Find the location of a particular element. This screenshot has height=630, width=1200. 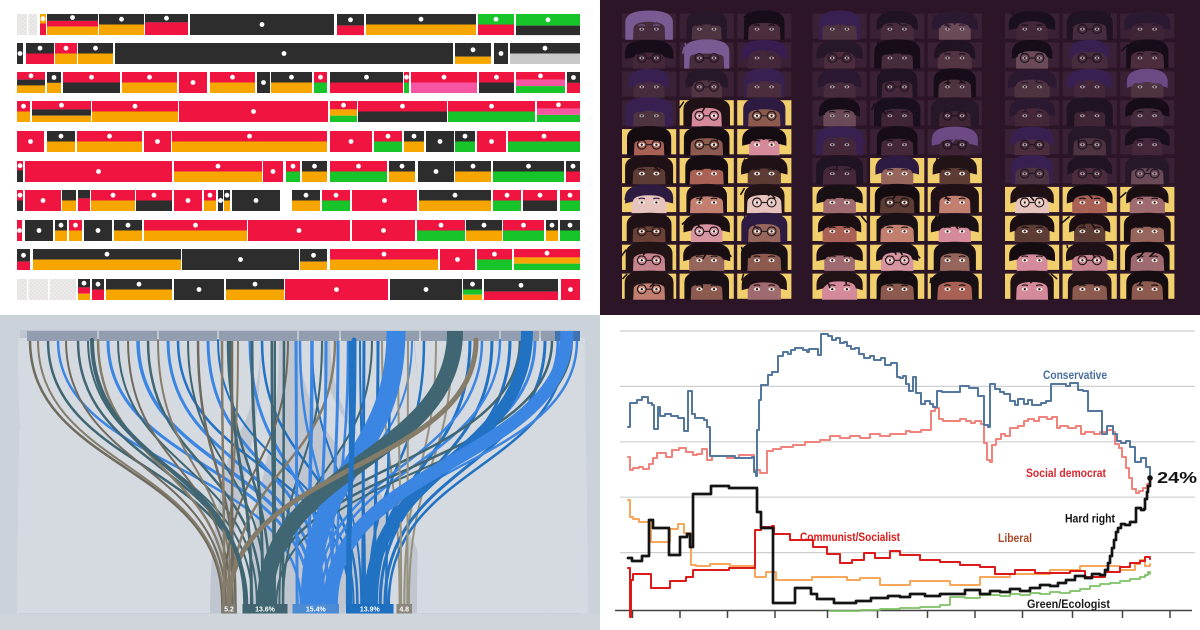

svg-text: Social democrat is located at coordinates (1066, 474).